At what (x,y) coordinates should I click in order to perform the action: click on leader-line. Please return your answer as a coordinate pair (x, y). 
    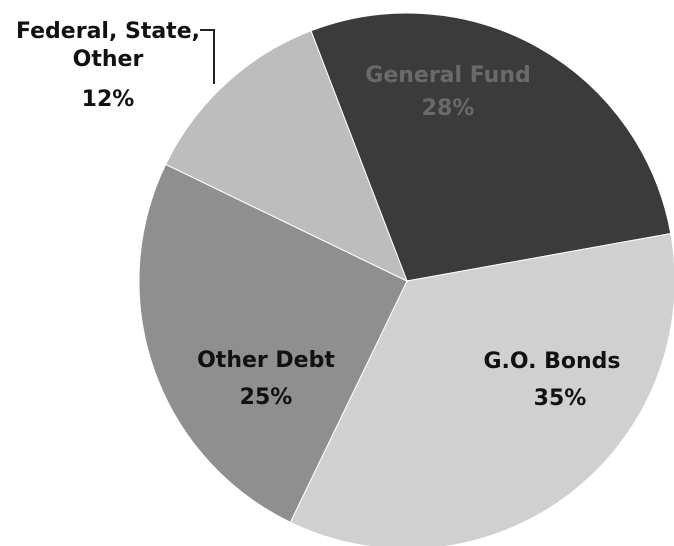
    Looking at the image, I should click on (207, 56).